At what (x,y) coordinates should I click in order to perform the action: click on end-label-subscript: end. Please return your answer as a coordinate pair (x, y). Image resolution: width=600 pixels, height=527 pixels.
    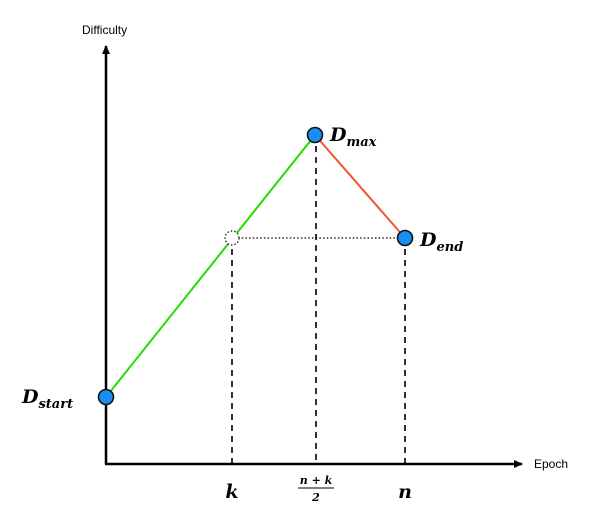
    Looking at the image, I should click on (449, 247).